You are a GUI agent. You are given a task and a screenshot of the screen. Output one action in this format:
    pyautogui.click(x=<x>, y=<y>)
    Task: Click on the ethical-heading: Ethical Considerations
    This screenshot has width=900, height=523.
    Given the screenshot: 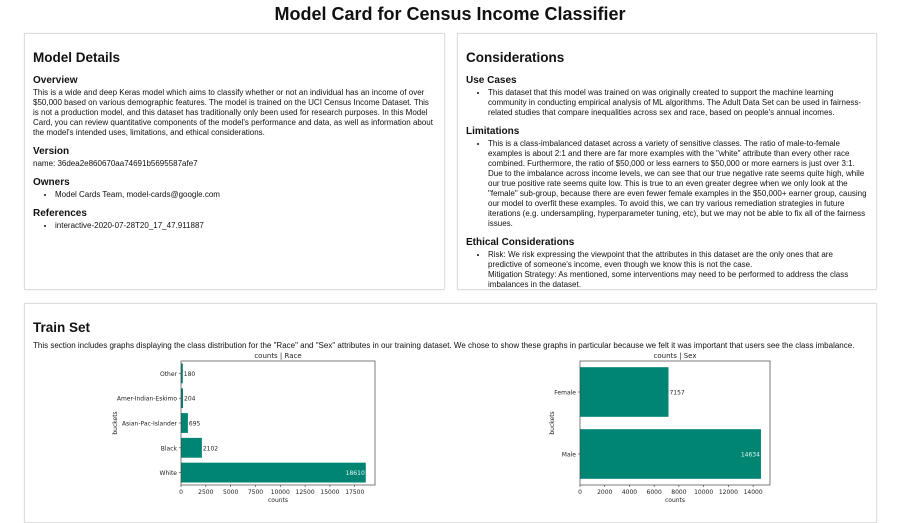 What is the action you would take?
    pyautogui.click(x=520, y=242)
    